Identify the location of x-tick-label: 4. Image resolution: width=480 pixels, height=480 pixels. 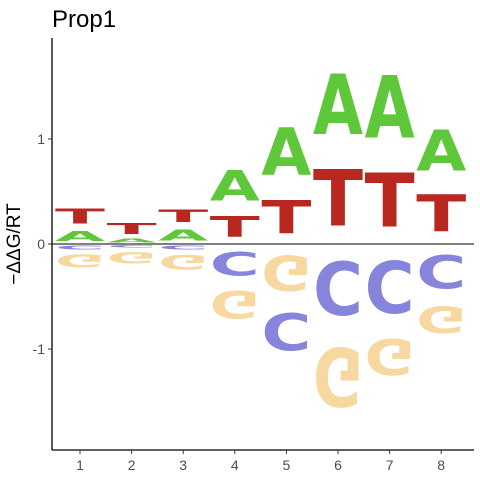
(235, 465).